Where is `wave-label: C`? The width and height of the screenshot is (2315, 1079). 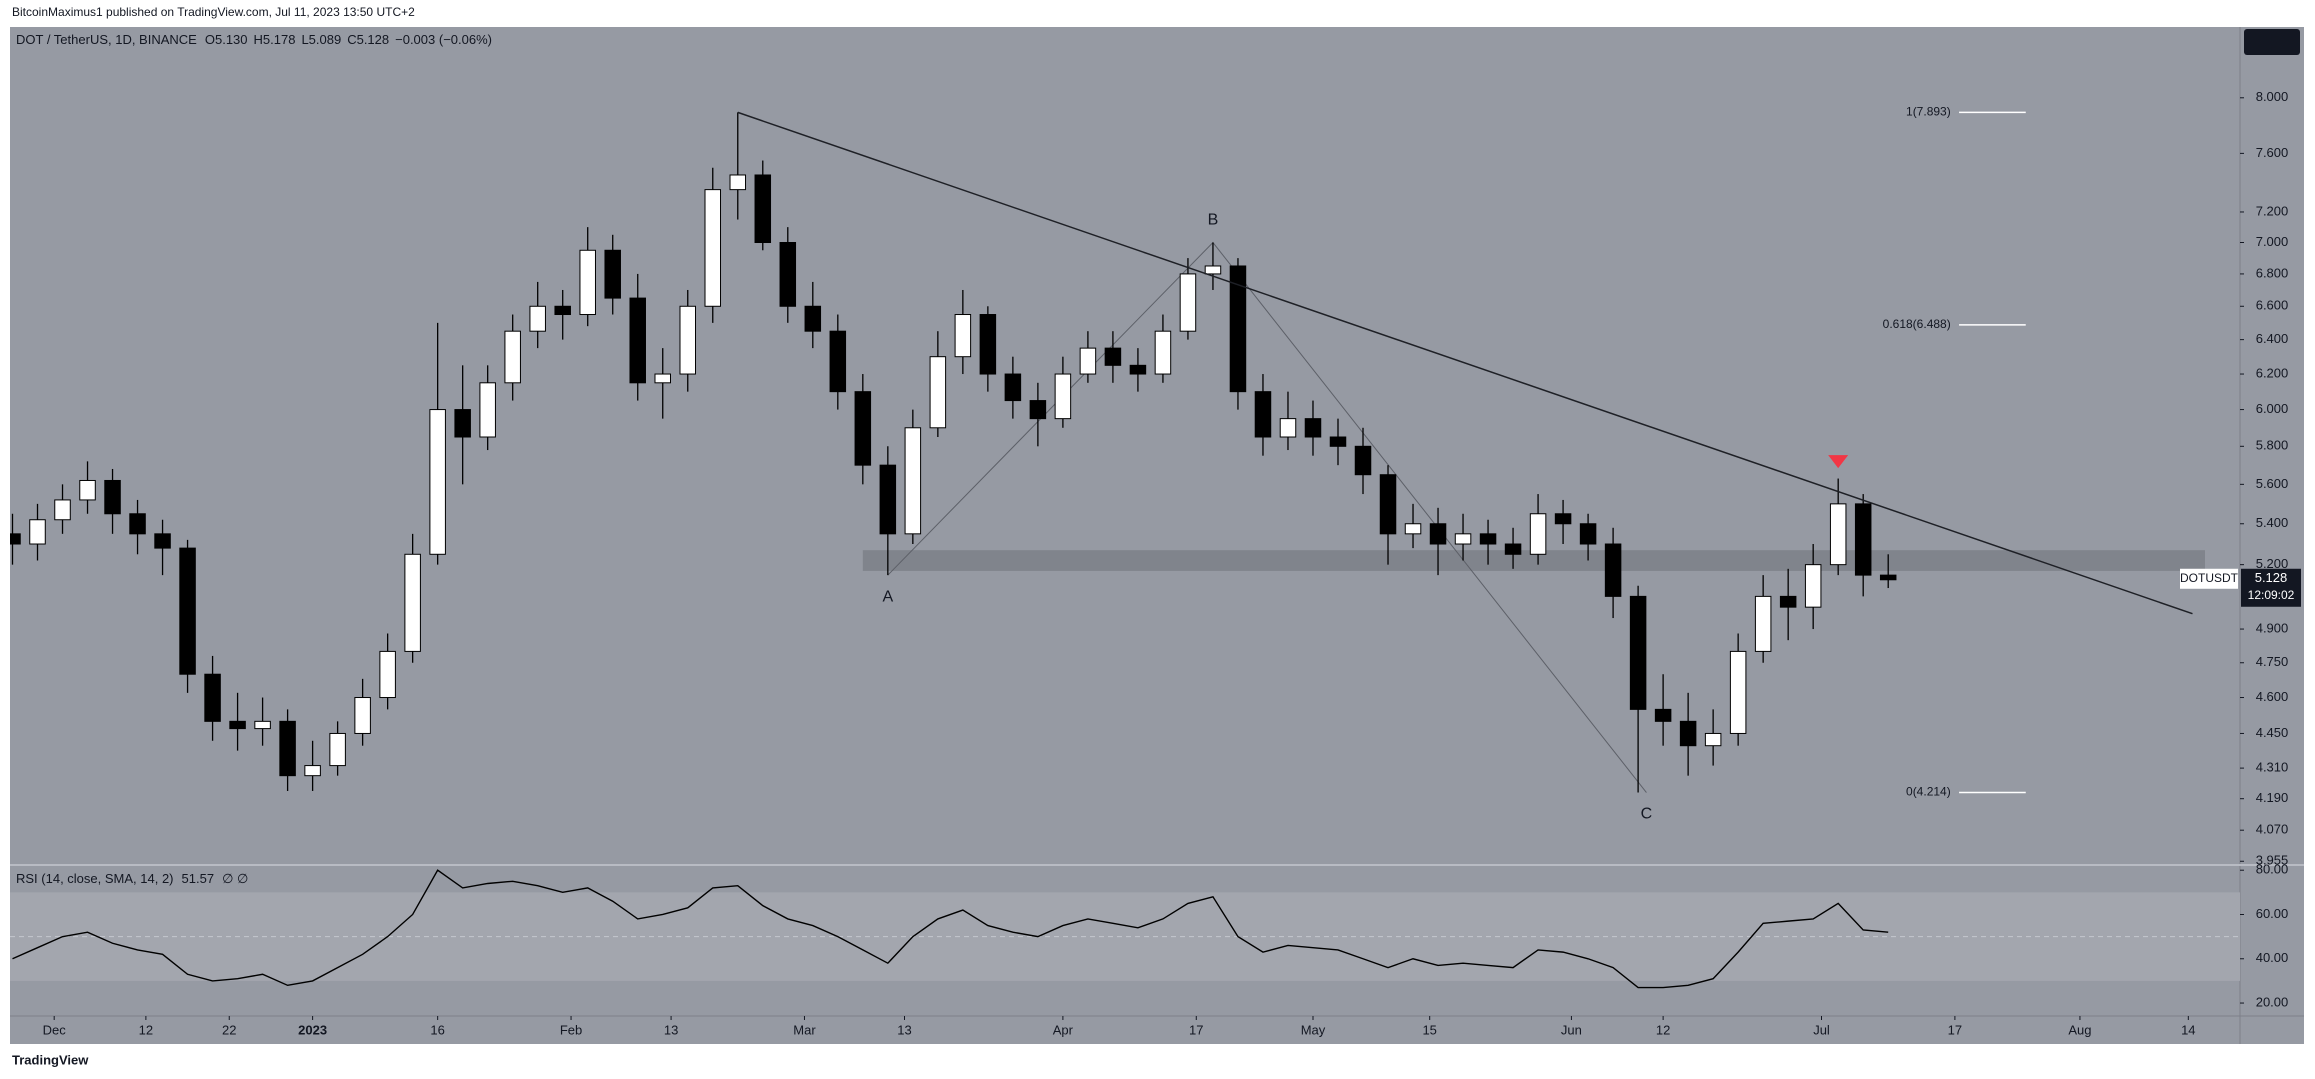 wave-label: C is located at coordinates (1647, 814).